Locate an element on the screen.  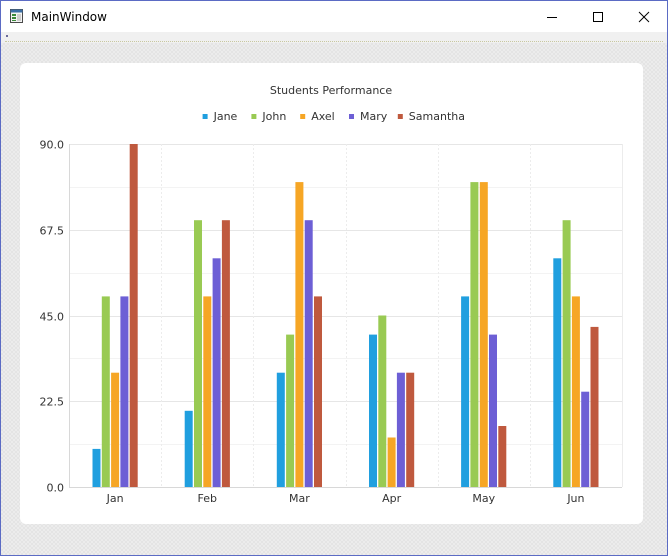
maximize-button is located at coordinates (598, 16).